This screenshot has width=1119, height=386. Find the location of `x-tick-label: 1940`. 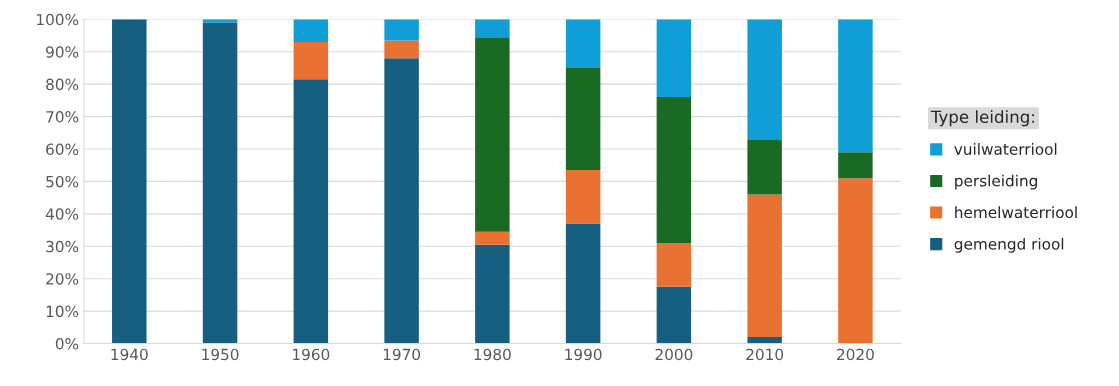

x-tick-label: 1940 is located at coordinates (129, 354).